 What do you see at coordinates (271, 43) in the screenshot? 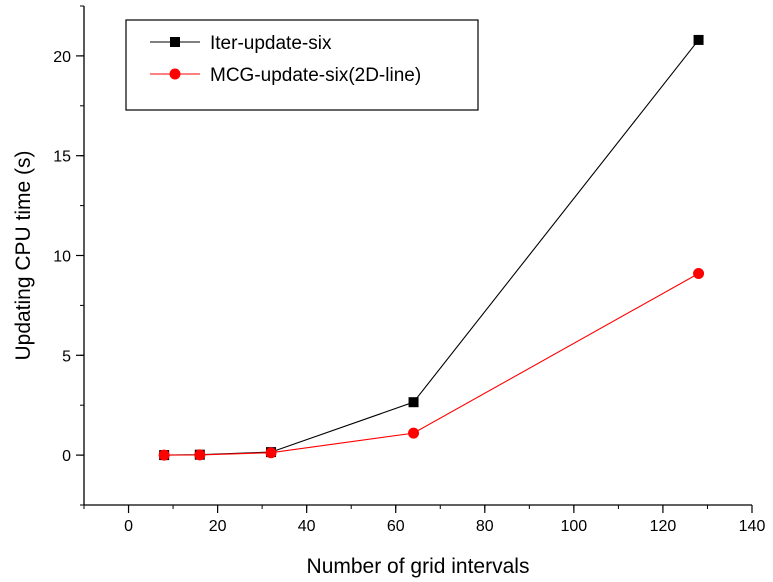
I see `legend-label: Iter-update-six` at bounding box center [271, 43].